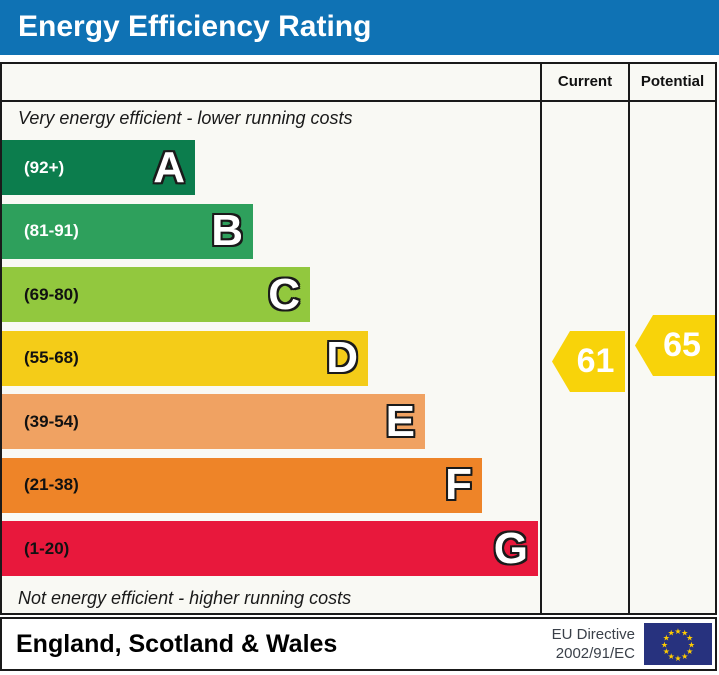 Image resolution: width=719 pixels, height=675 pixels. I want to click on column-divider-current, so click(541, 338).